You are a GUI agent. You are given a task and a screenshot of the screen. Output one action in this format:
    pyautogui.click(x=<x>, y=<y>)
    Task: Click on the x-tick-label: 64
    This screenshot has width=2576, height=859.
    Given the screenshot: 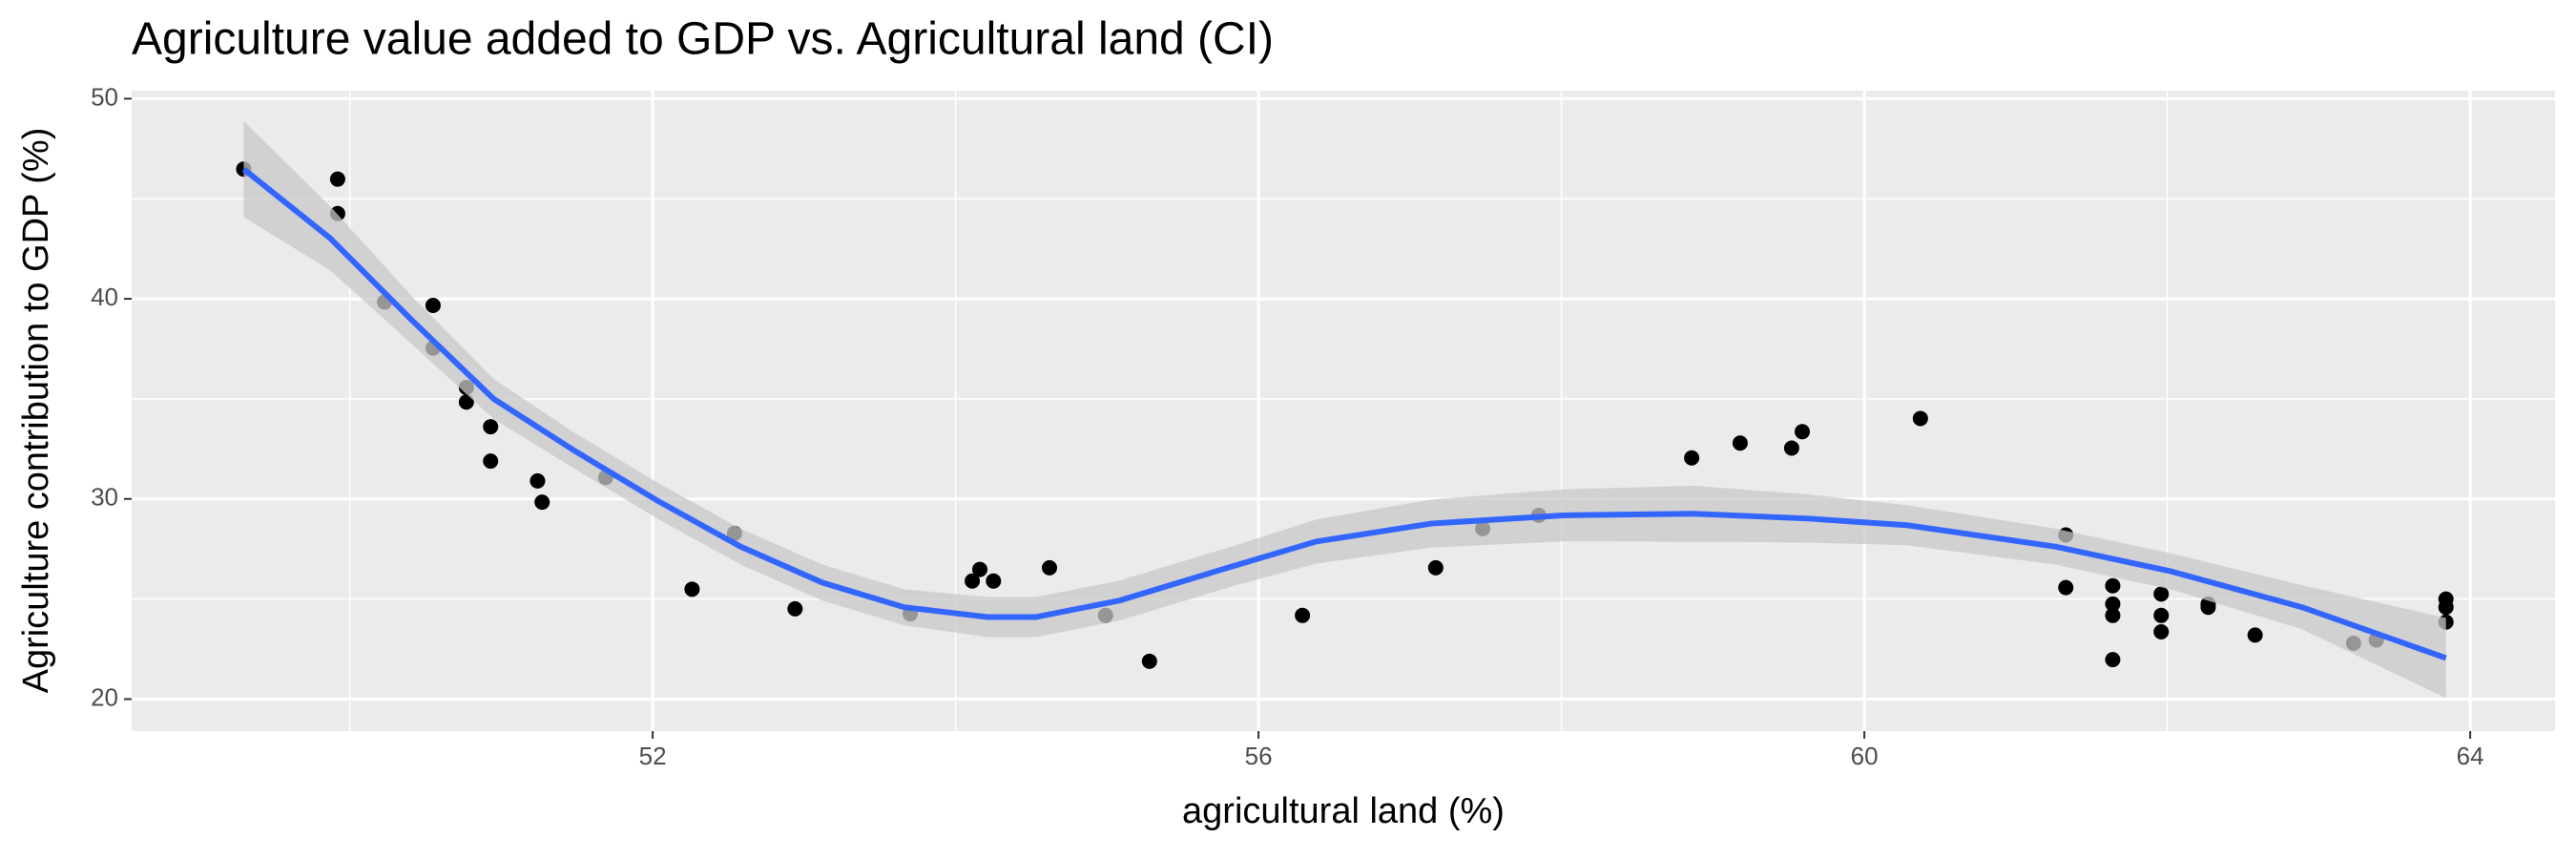 What is the action you would take?
    pyautogui.click(x=2470, y=756)
    